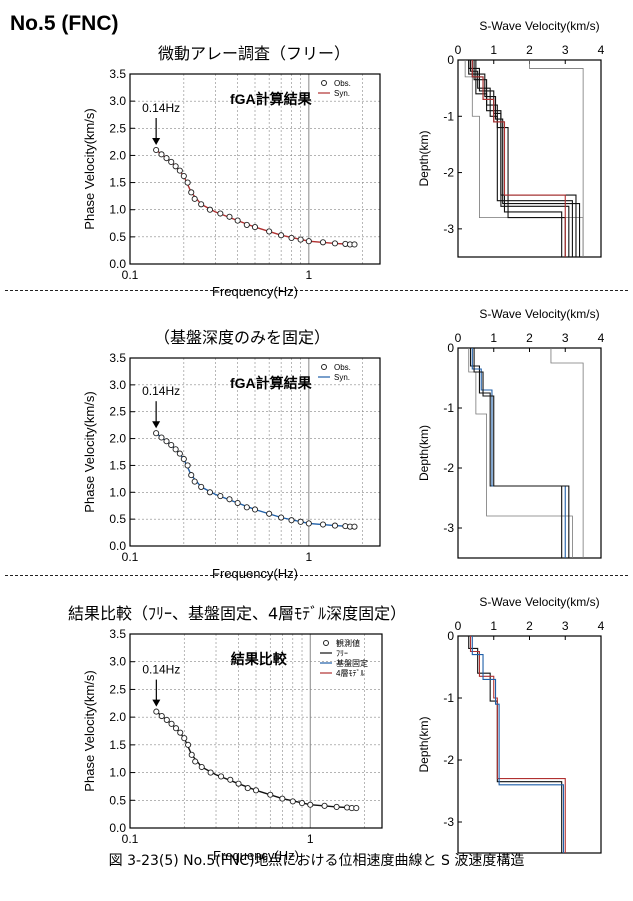  Describe the element at coordinates (350, 673) in the screenshot. I see `legend-entry-label: 4層ﾓﾃﾞﾙ` at that location.